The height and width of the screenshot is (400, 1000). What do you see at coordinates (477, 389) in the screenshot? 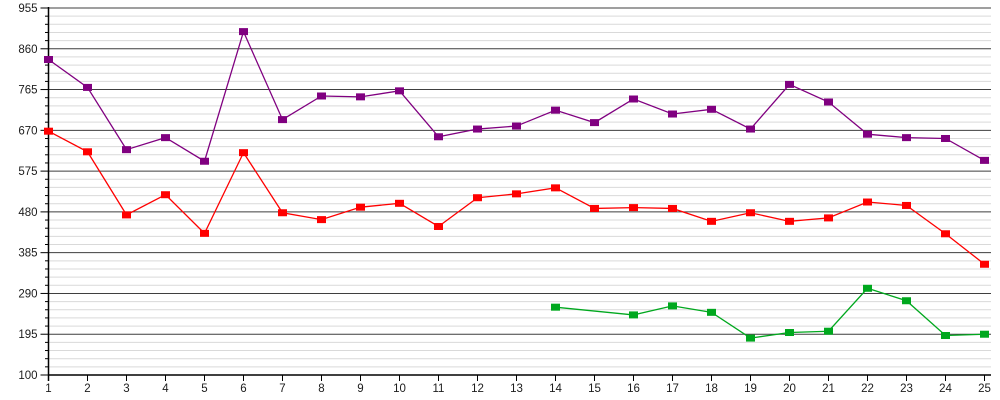
I see `x-tick-label: 12` at bounding box center [477, 389].